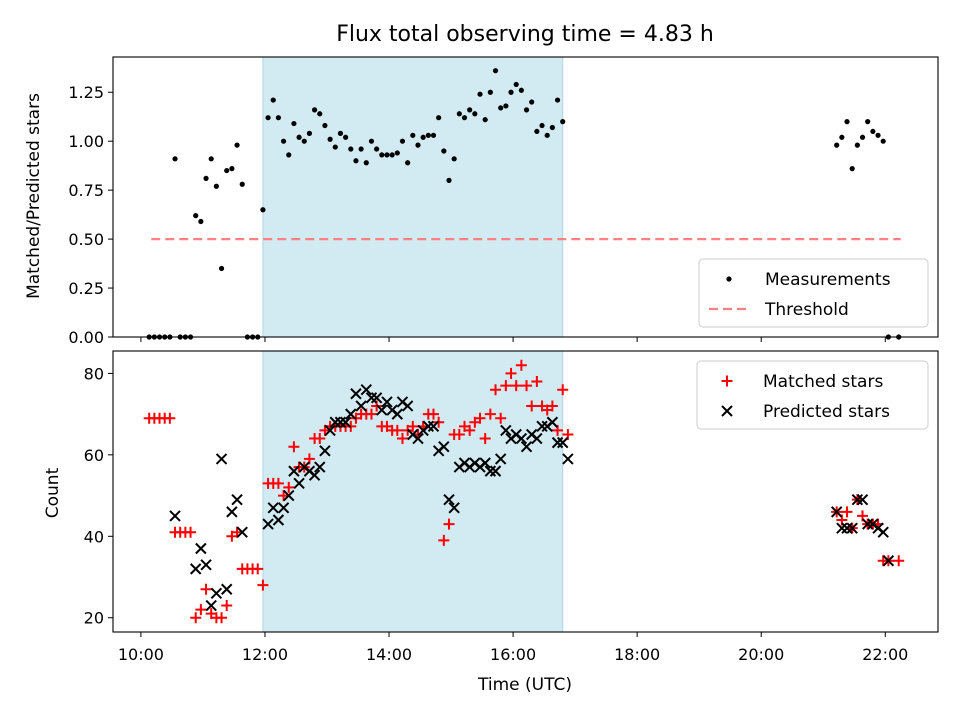  What do you see at coordinates (94, 373) in the screenshot?
I see `y-tick-label: 80` at bounding box center [94, 373].